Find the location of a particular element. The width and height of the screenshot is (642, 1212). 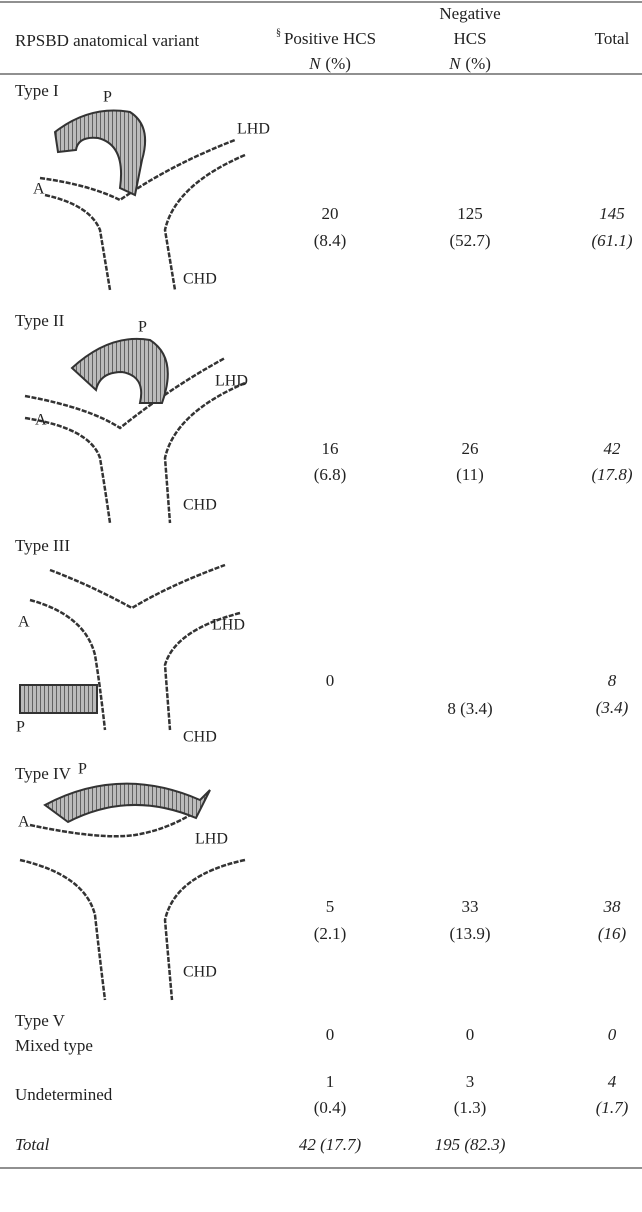

positive-value: (8.4) is located at coordinates (330, 240).